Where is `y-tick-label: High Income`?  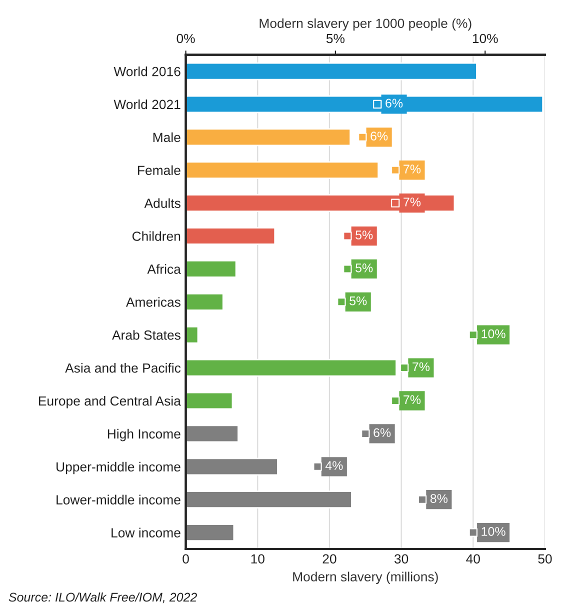
y-tick-label: High Income is located at coordinates (144, 435).